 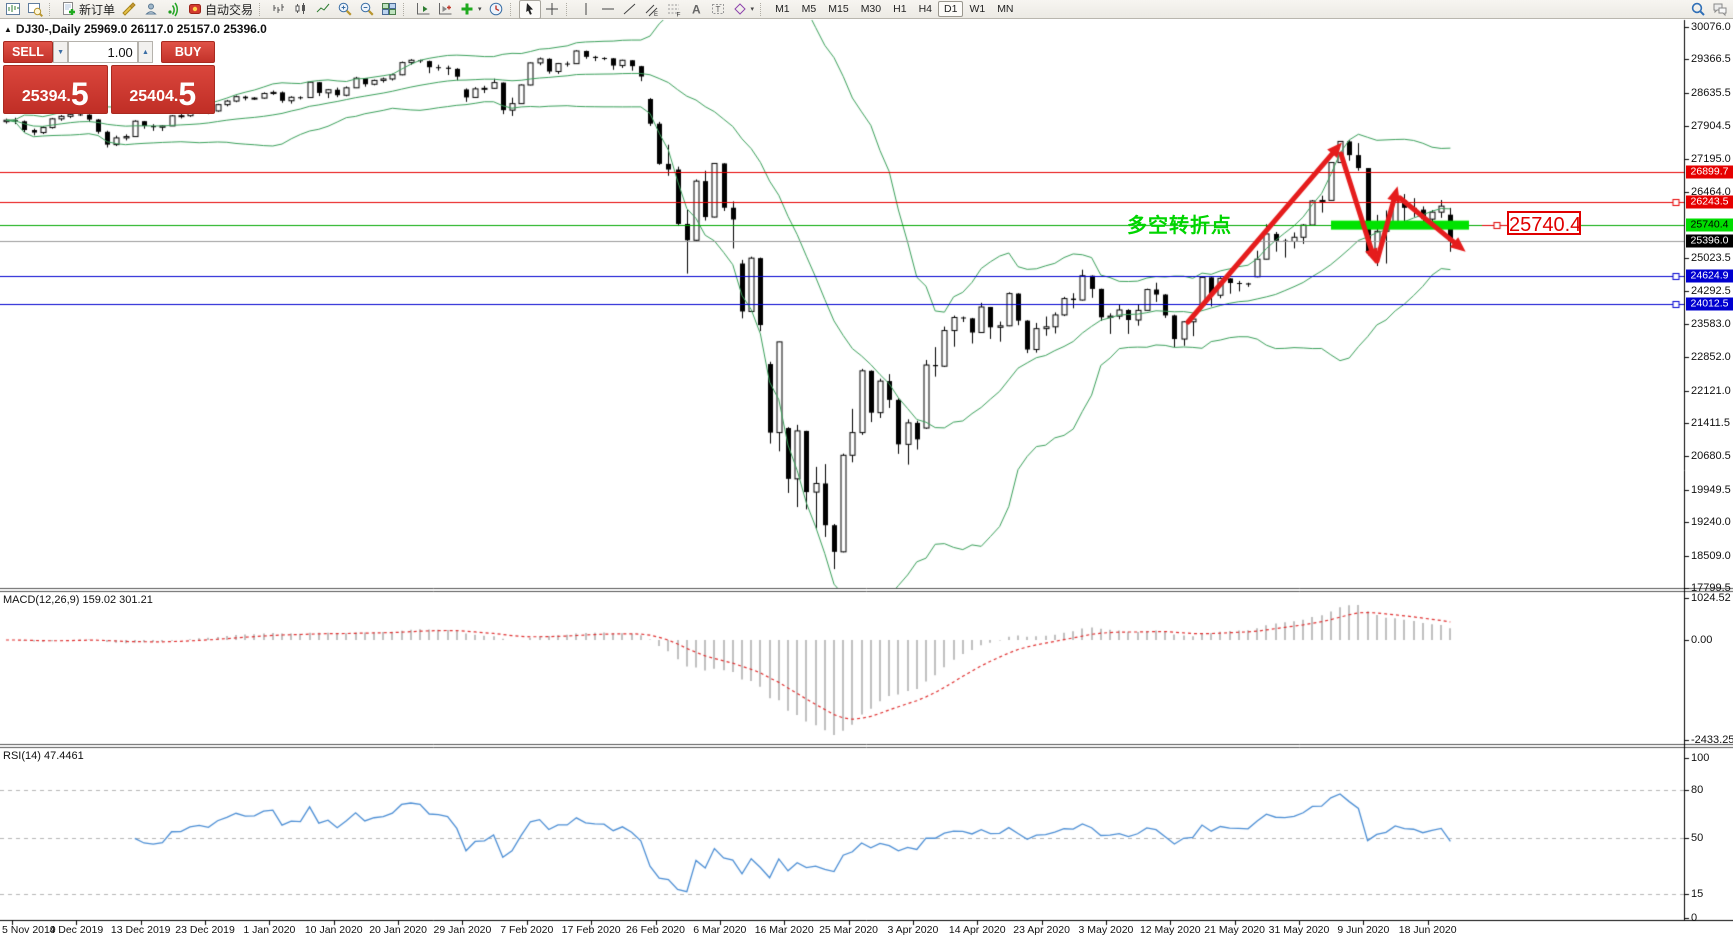 I want to click on timeframe-button-mn: MN, so click(x=1005, y=9).